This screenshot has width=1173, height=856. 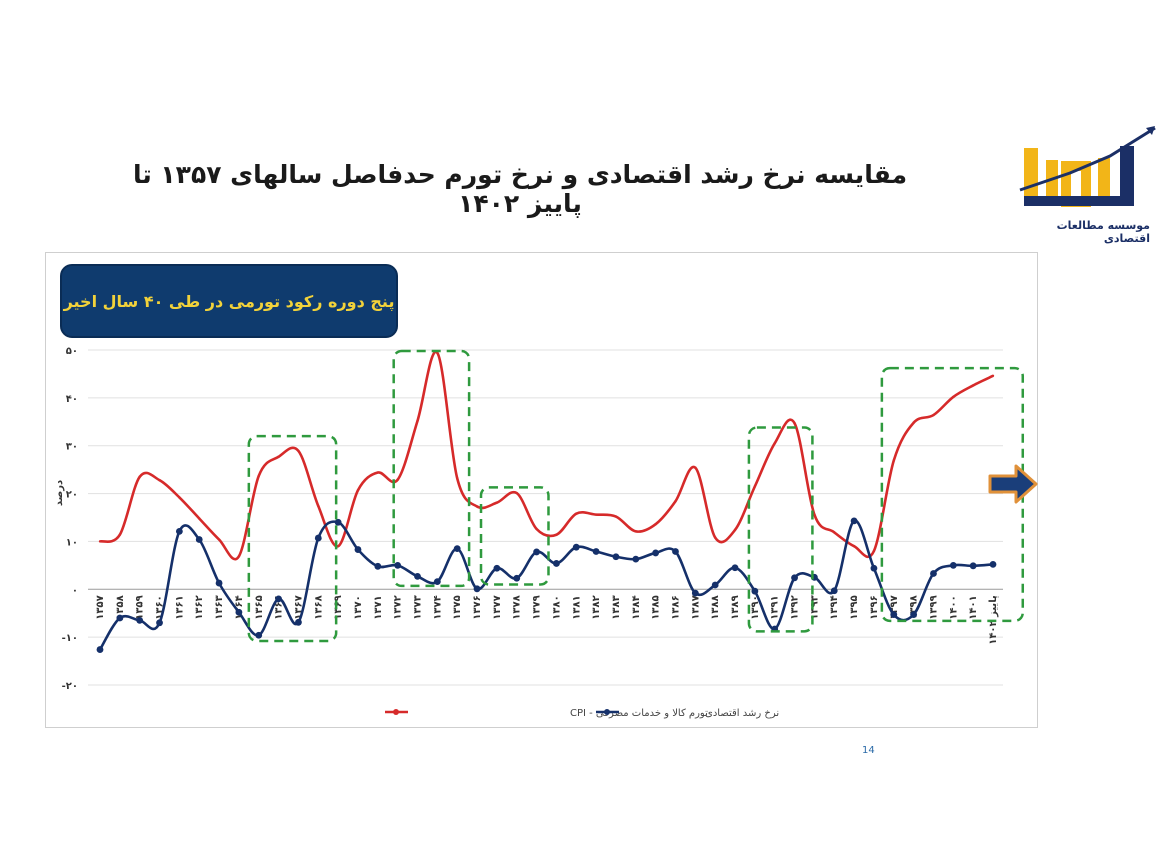 What do you see at coordinates (437, 607) in the screenshot?
I see `x-tick-label: ۱۳۷۴` at bounding box center [437, 607].